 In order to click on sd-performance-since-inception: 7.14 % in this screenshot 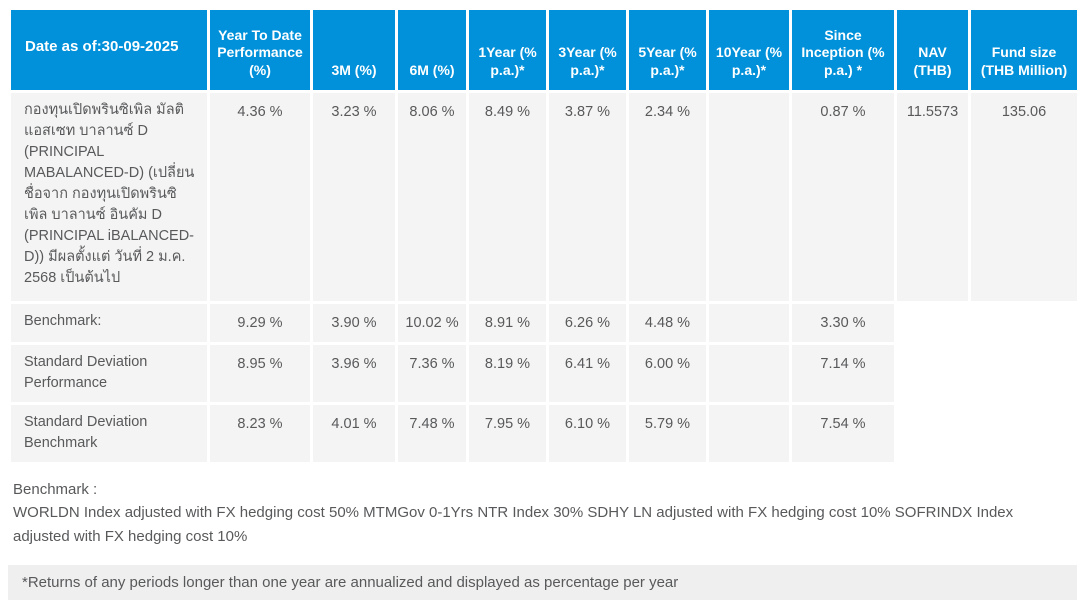, I will do `click(843, 374)`.